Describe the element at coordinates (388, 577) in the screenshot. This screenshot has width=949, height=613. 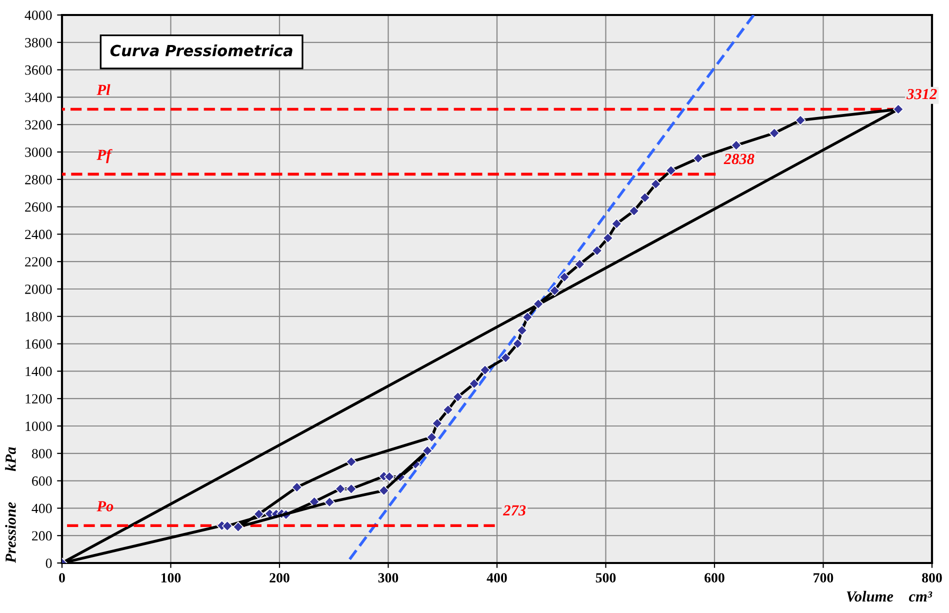
I see `x-tick-label: 300` at that location.